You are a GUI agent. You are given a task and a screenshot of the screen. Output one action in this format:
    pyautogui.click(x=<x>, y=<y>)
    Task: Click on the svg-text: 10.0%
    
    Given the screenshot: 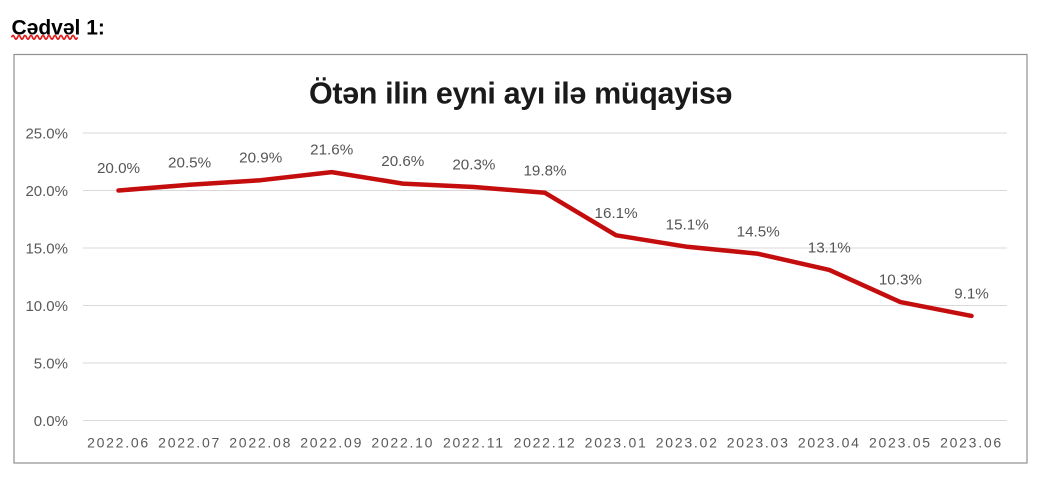 What is the action you would take?
    pyautogui.click(x=46, y=306)
    